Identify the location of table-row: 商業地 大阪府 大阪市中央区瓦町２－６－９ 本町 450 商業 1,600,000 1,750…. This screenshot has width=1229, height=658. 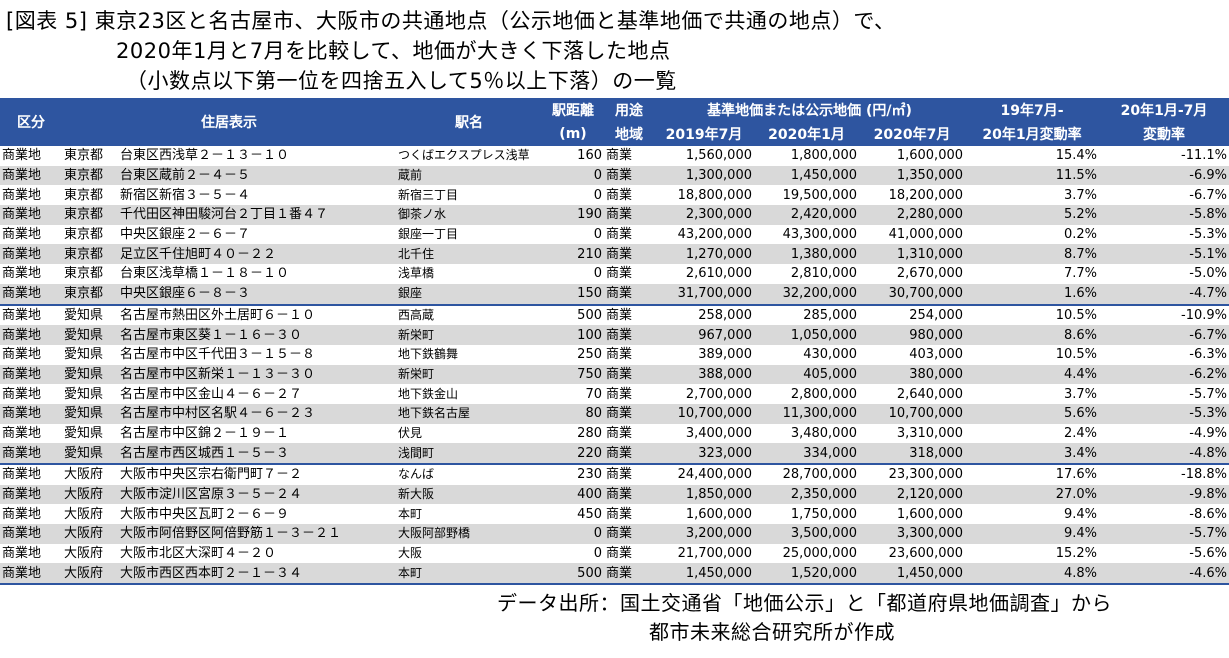
(614, 514).